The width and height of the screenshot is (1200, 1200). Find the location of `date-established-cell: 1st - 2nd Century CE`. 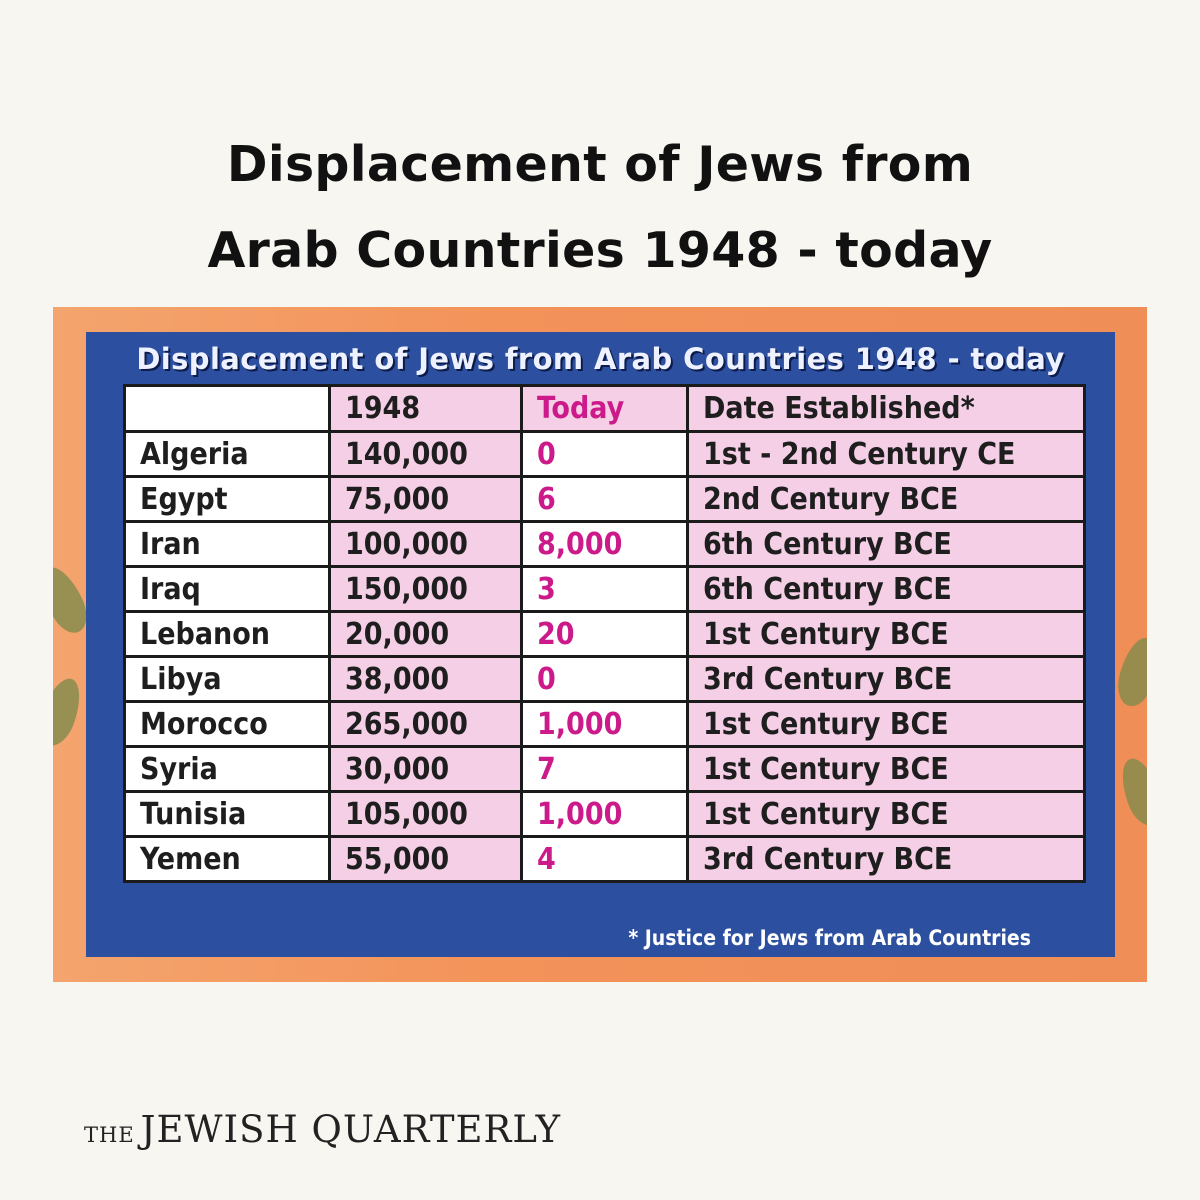

date-established-cell: 1st - 2nd Century CE is located at coordinates (886, 454).